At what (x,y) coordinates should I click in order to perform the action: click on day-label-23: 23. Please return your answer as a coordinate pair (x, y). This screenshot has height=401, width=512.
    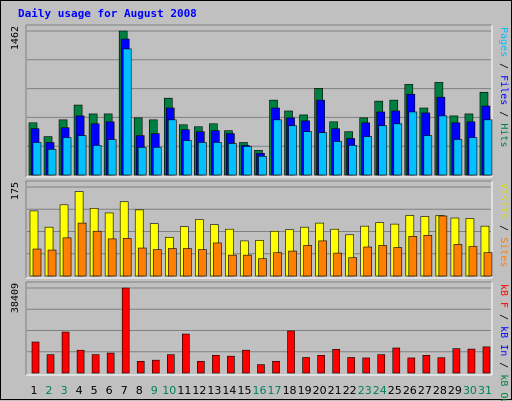
    Looking at the image, I should click on (365, 390).